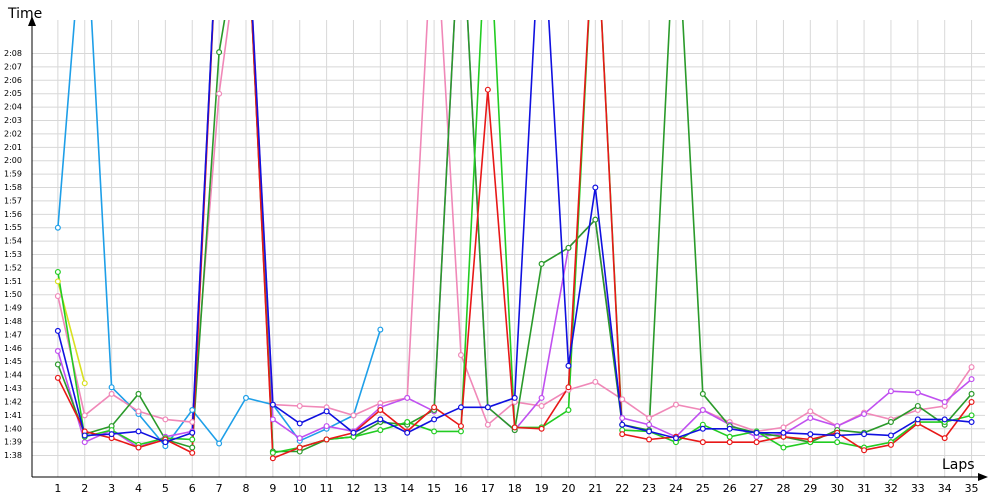  I want to click on y-tick-label: 2:07, so click(13, 66).